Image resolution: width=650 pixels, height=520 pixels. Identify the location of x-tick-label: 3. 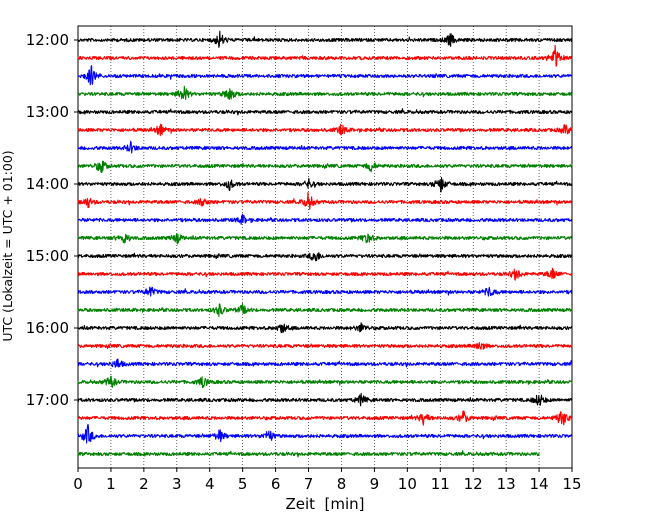
(177, 484).